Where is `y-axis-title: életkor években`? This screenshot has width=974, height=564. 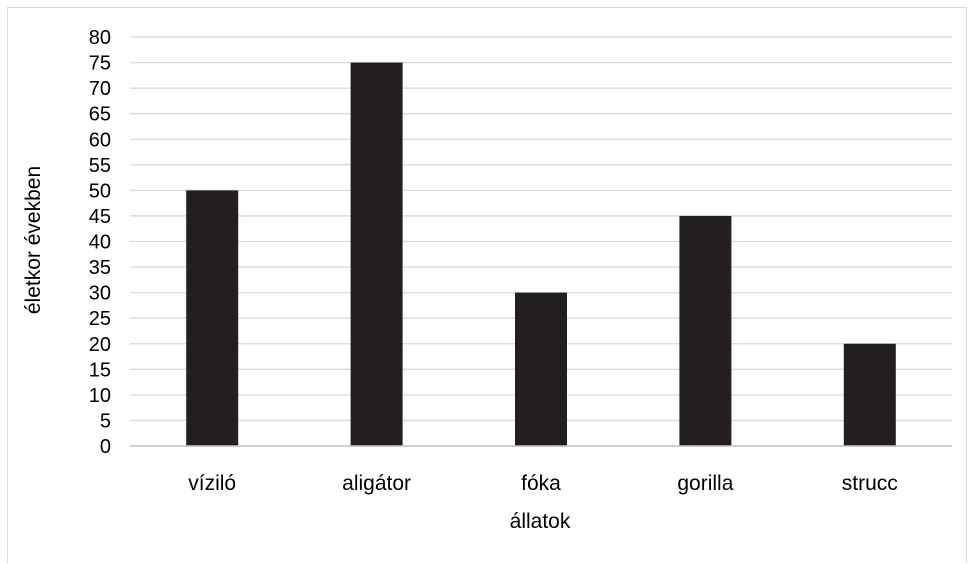
y-axis-title: életkor években is located at coordinates (33, 240).